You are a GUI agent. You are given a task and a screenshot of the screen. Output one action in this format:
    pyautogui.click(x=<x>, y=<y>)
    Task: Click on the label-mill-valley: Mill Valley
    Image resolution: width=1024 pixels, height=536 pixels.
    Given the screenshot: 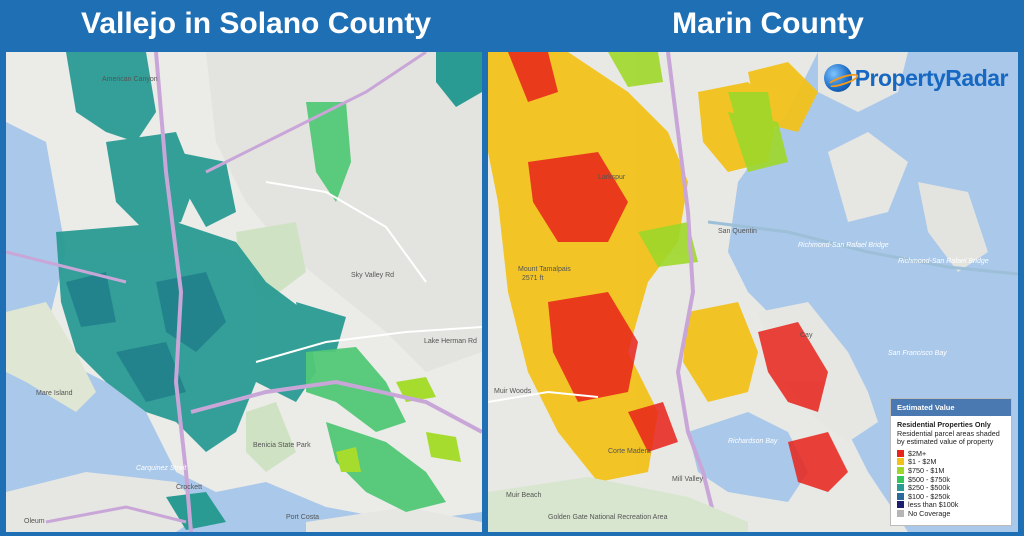 What is the action you would take?
    pyautogui.click(x=687, y=479)
    